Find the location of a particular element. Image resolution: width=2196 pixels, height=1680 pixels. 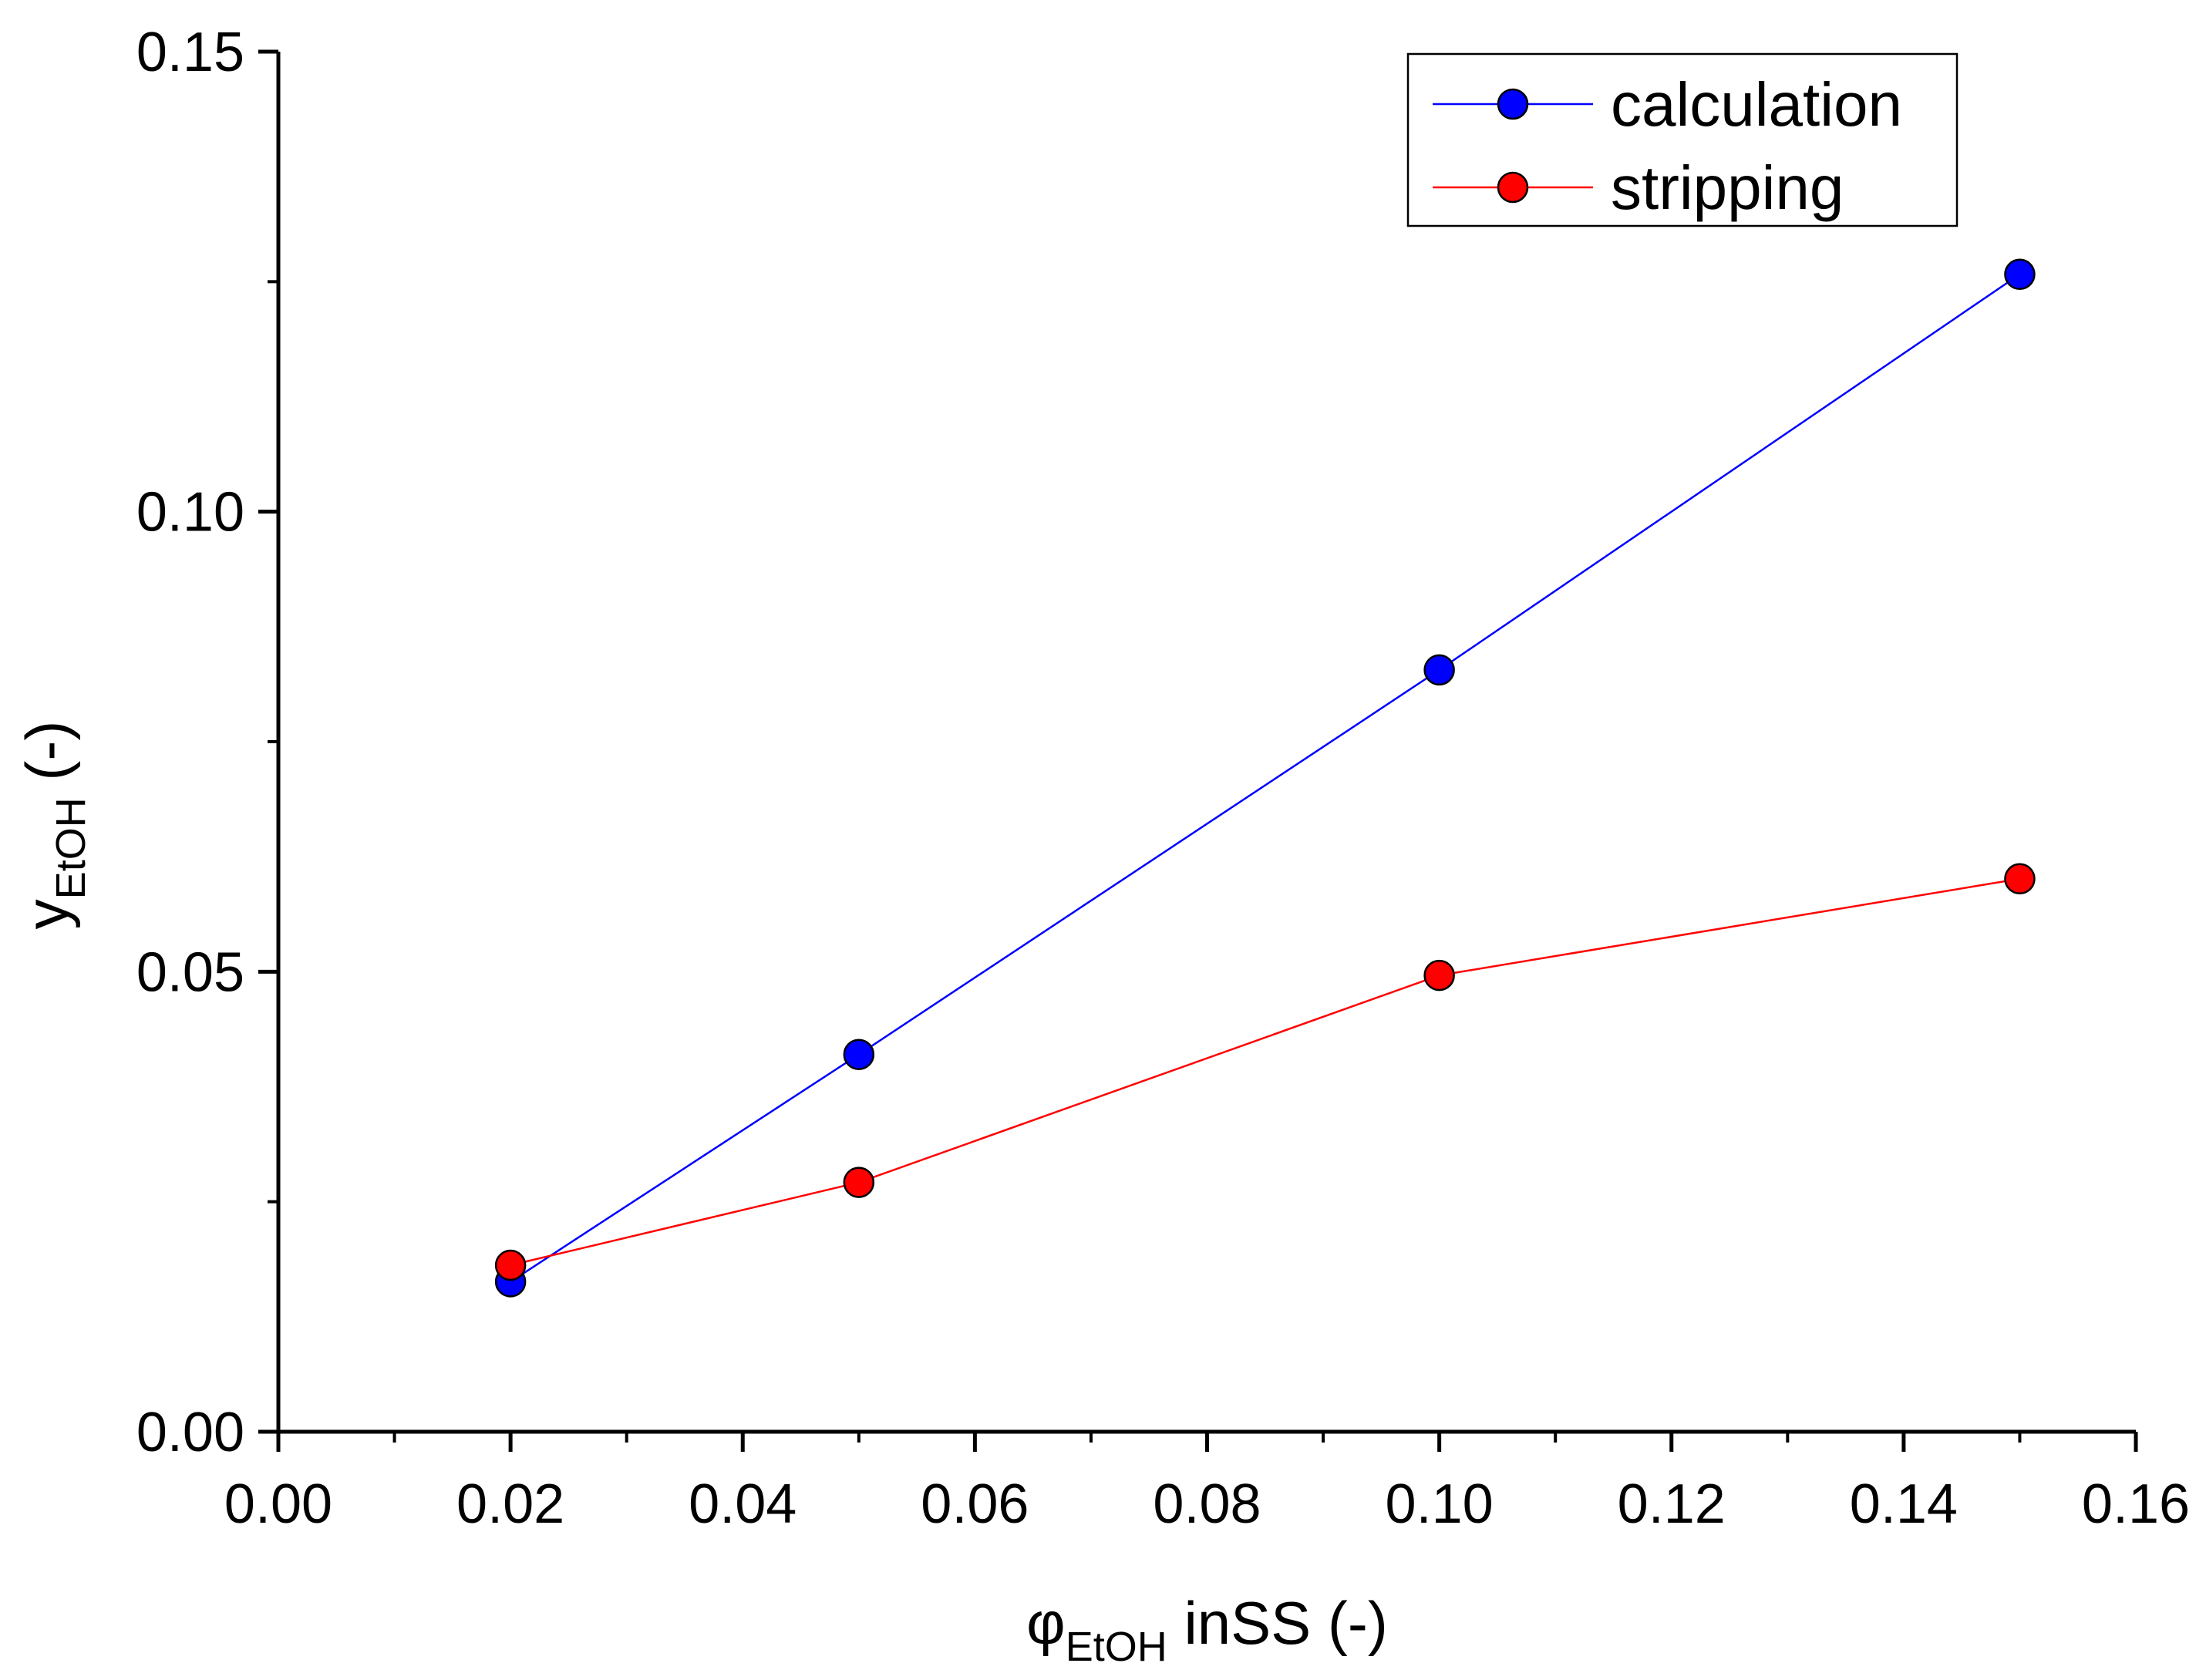

legend-marker-calculation is located at coordinates (1513, 104).